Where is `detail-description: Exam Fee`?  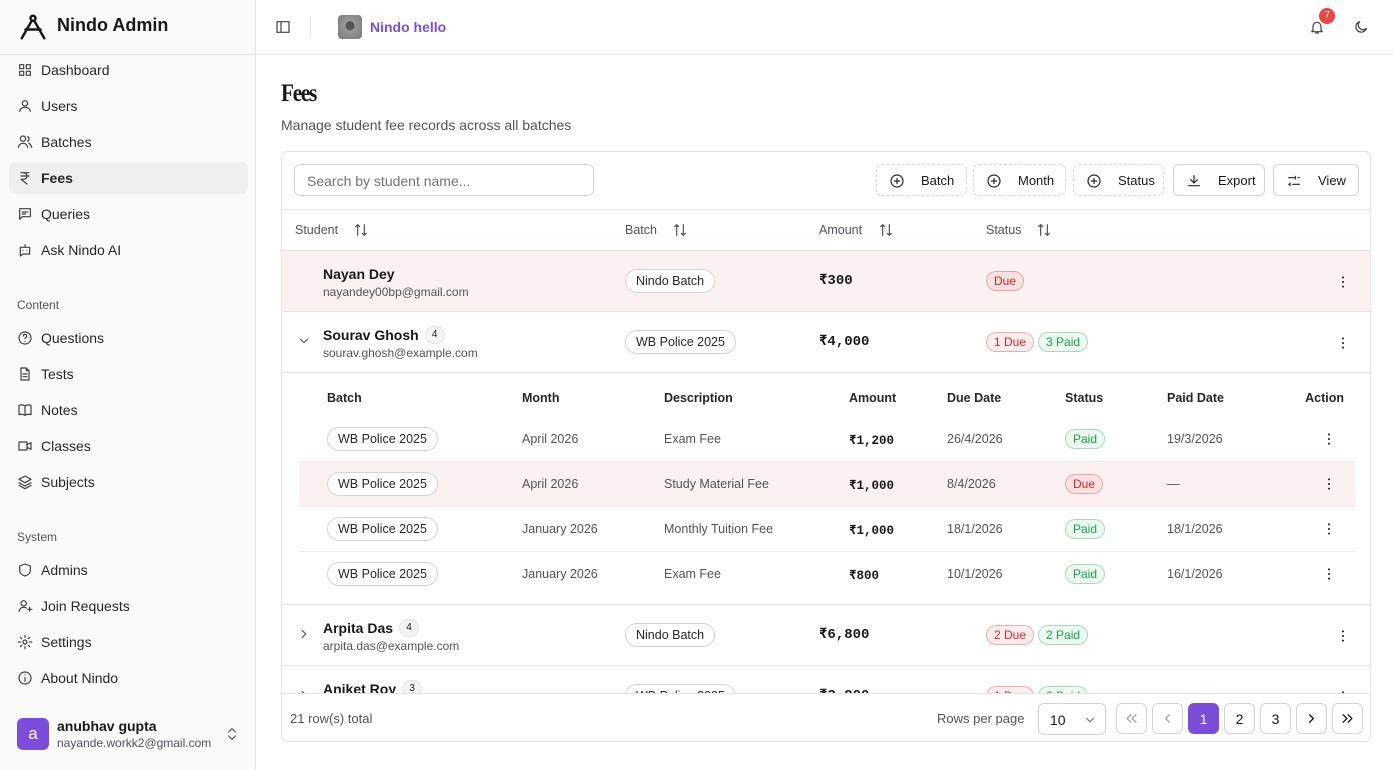 detail-description: Exam Fee is located at coordinates (692, 439).